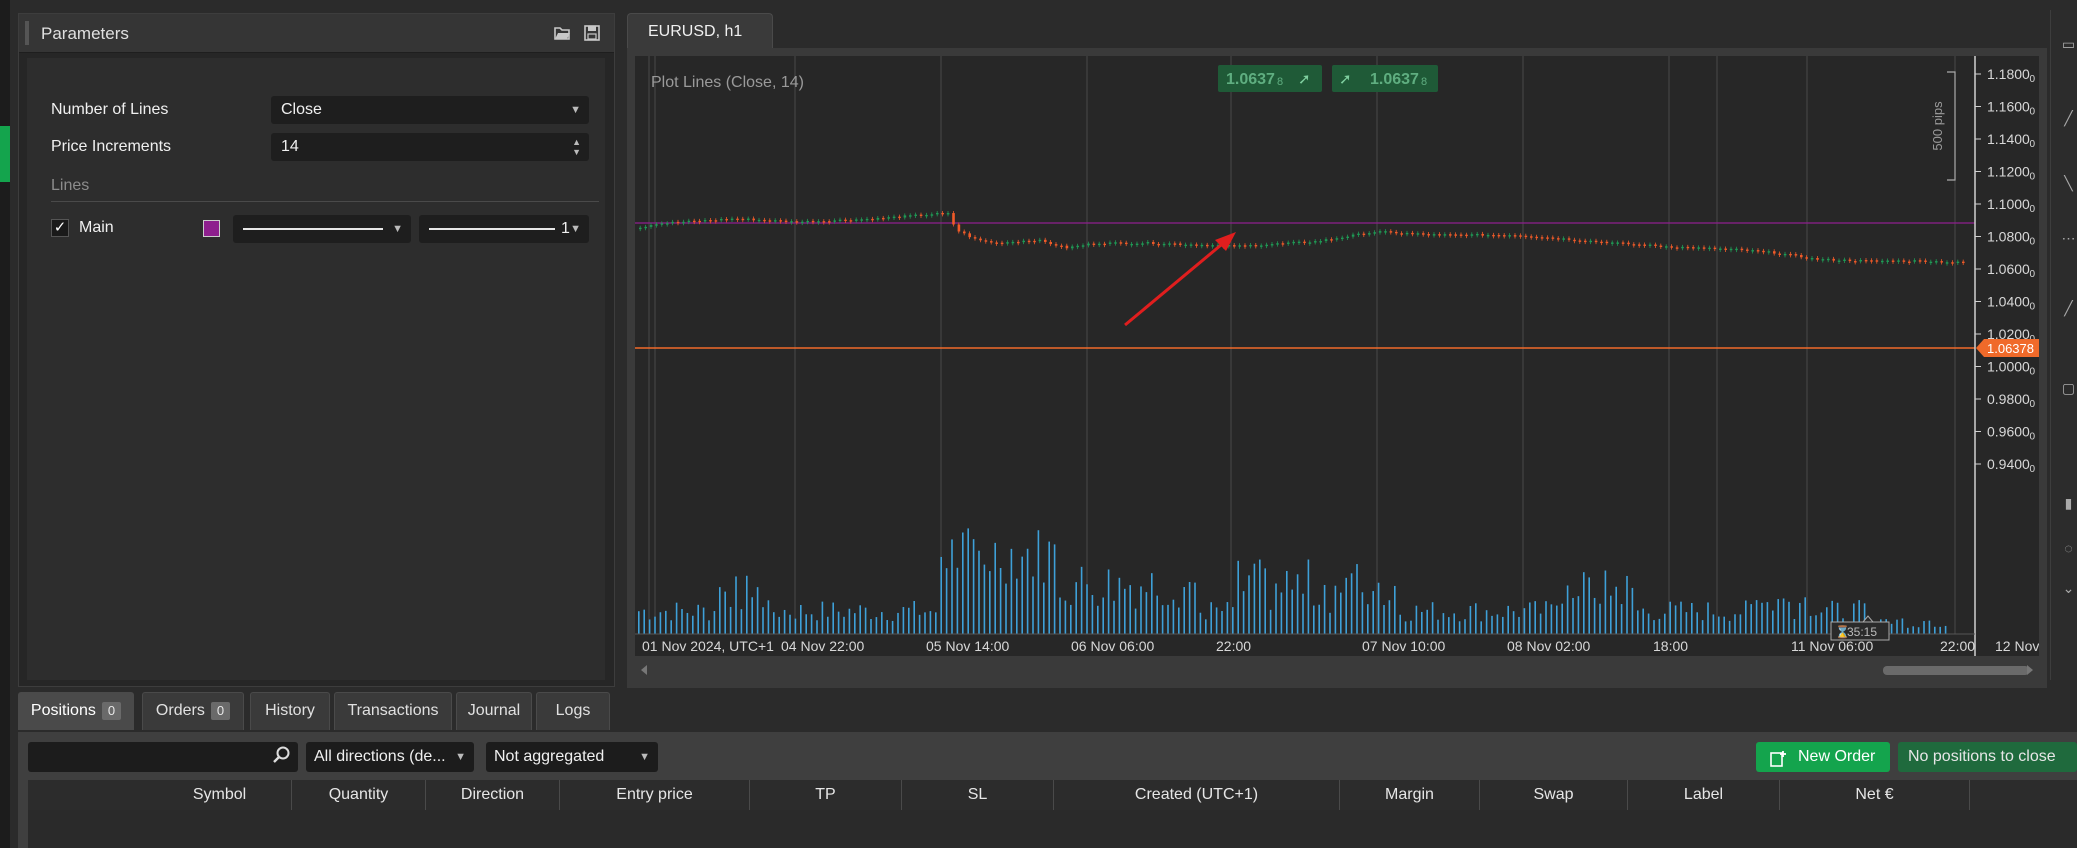  What do you see at coordinates (1957, 646) in the screenshot?
I see `x-tick-label: 22:00` at bounding box center [1957, 646].